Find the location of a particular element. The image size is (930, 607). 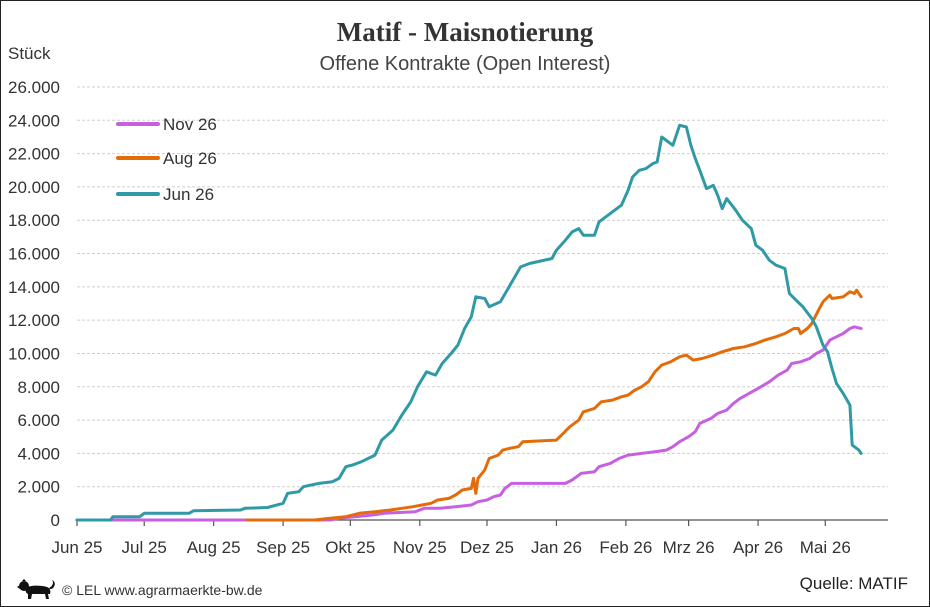

x-tick-label: Sep 25 is located at coordinates (283, 547).